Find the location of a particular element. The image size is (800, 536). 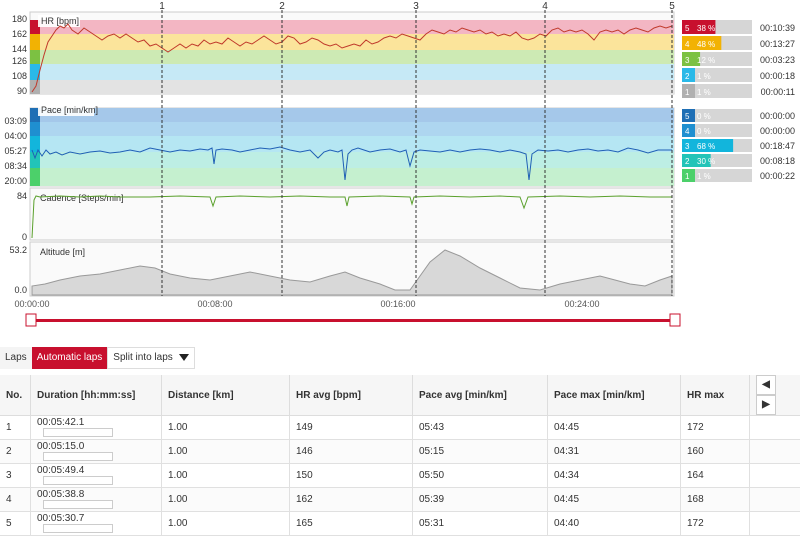

tab-laps: Laps is located at coordinates (16, 358).